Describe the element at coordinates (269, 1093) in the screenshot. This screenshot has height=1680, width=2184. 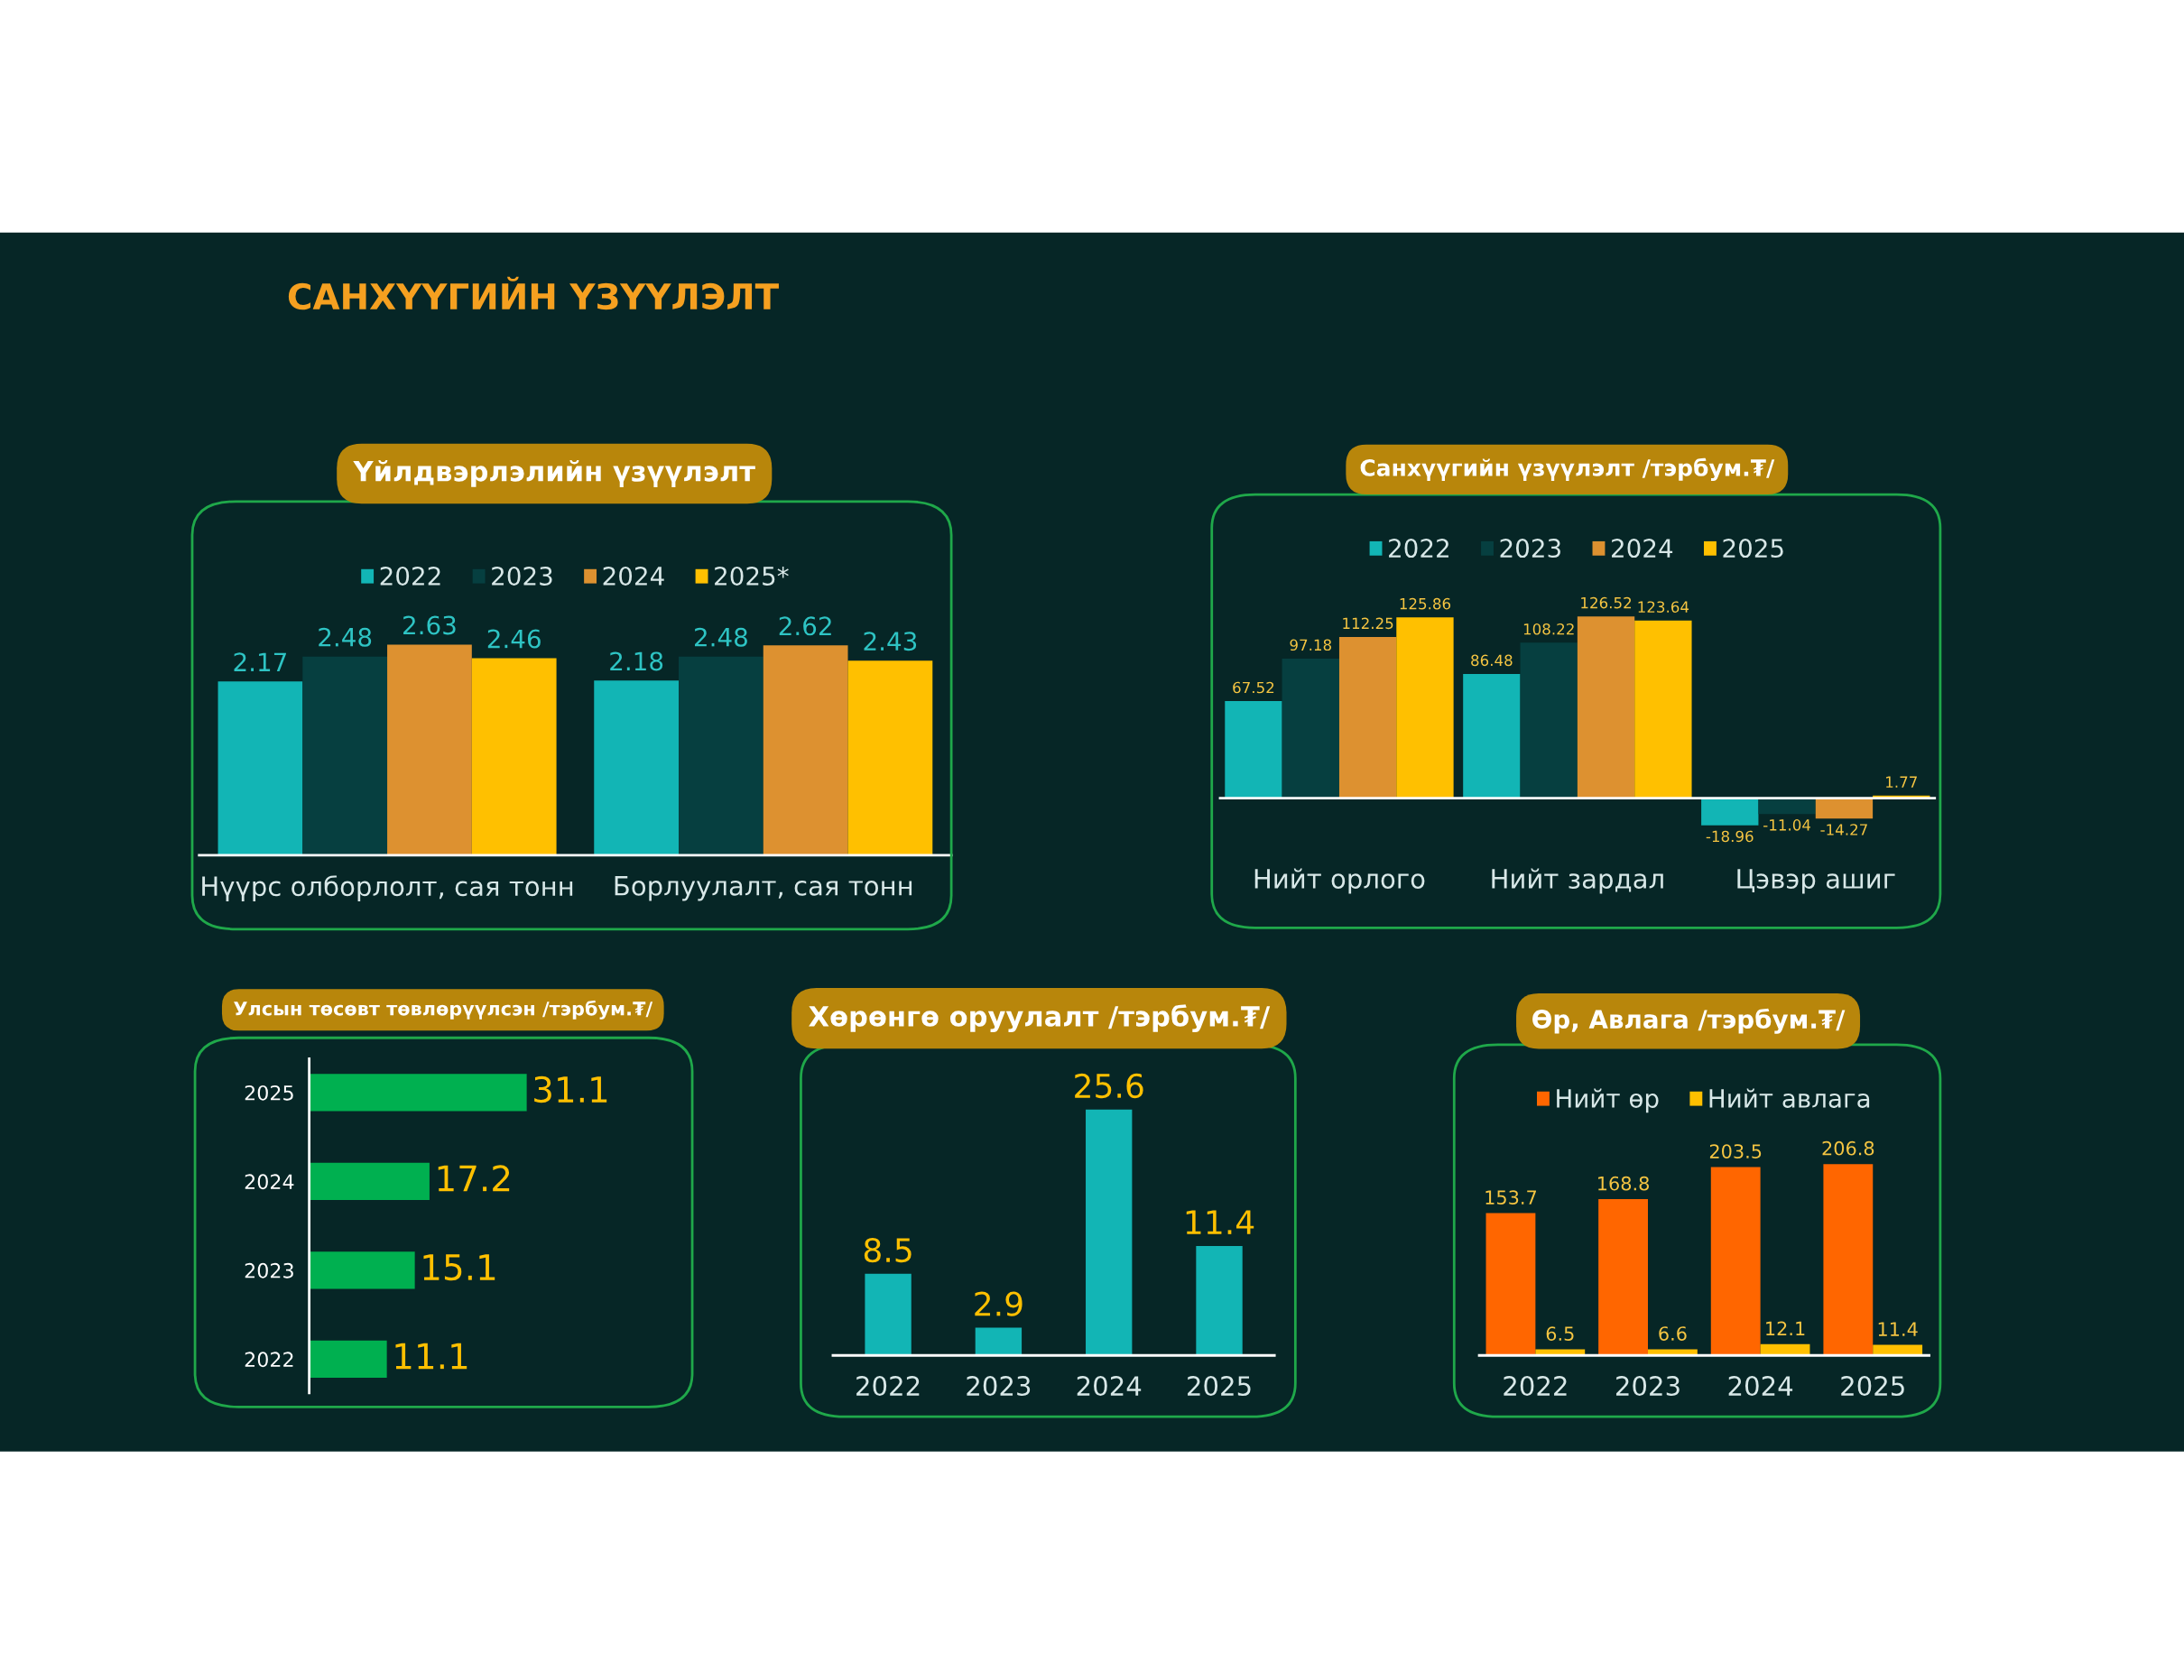
I see `y-tick-label: 2025` at that location.